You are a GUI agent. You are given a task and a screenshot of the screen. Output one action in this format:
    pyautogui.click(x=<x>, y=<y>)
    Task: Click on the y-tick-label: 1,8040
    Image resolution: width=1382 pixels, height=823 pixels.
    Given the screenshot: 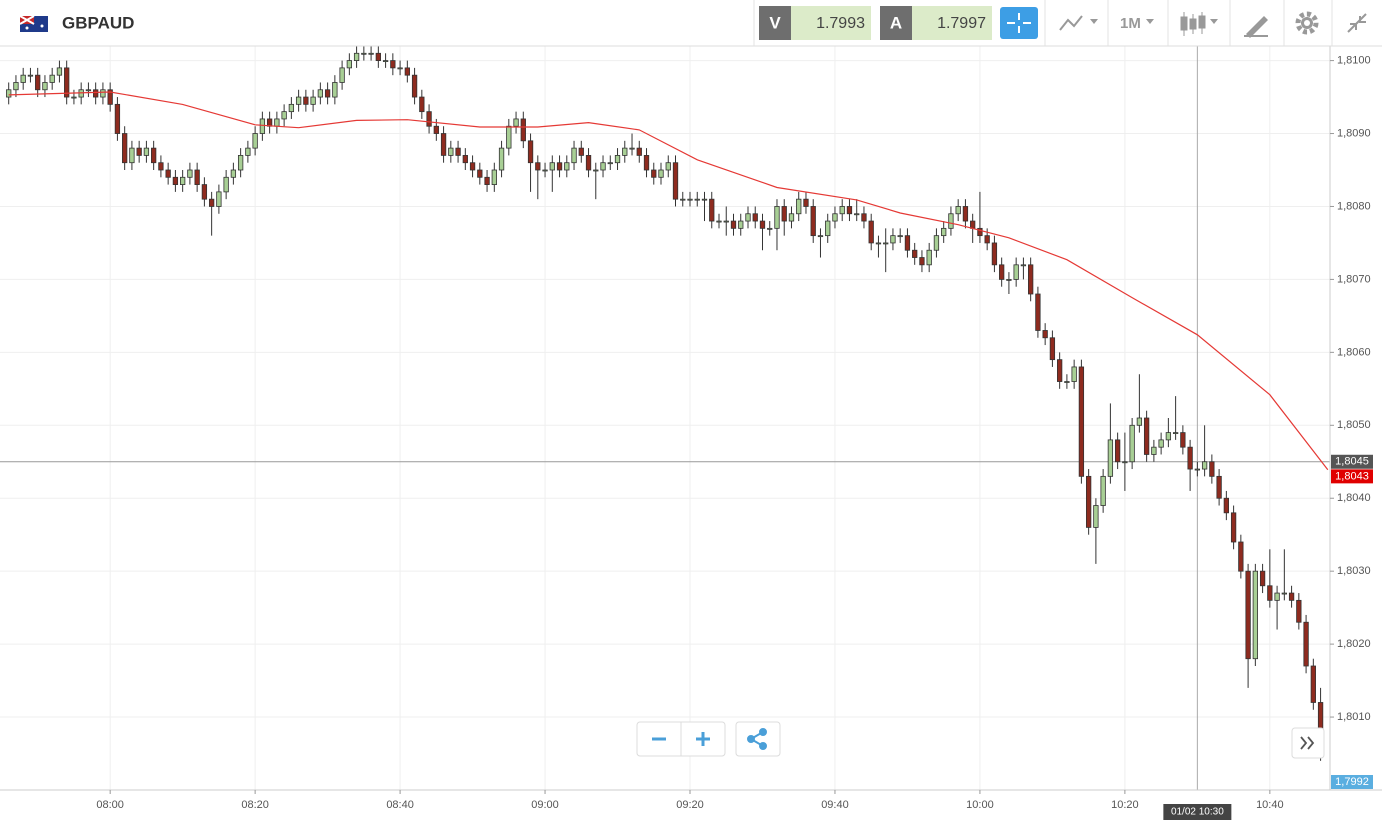 What is the action you would take?
    pyautogui.click(x=1354, y=498)
    